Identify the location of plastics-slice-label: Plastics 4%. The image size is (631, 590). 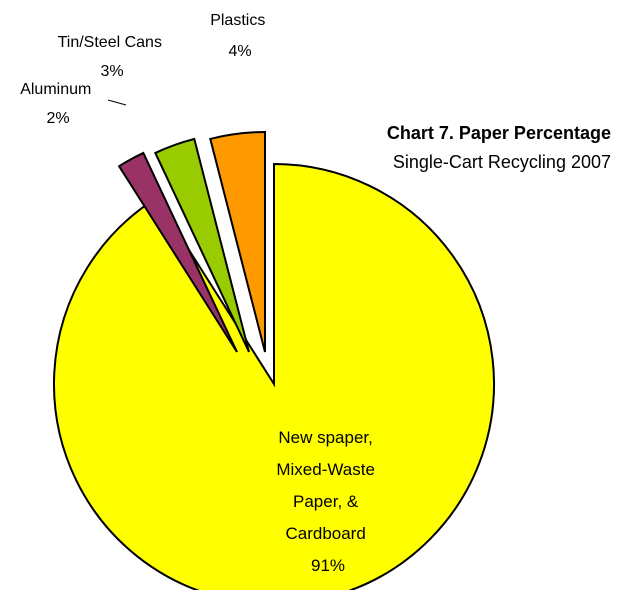
(240, 36).